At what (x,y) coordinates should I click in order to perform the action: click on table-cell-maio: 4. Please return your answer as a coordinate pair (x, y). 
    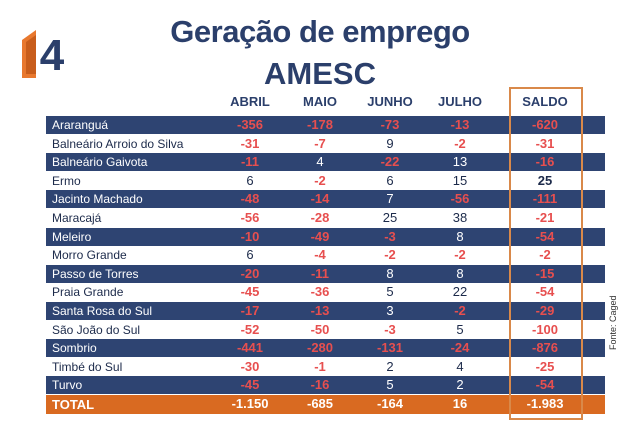
    Looking at the image, I should click on (320, 162).